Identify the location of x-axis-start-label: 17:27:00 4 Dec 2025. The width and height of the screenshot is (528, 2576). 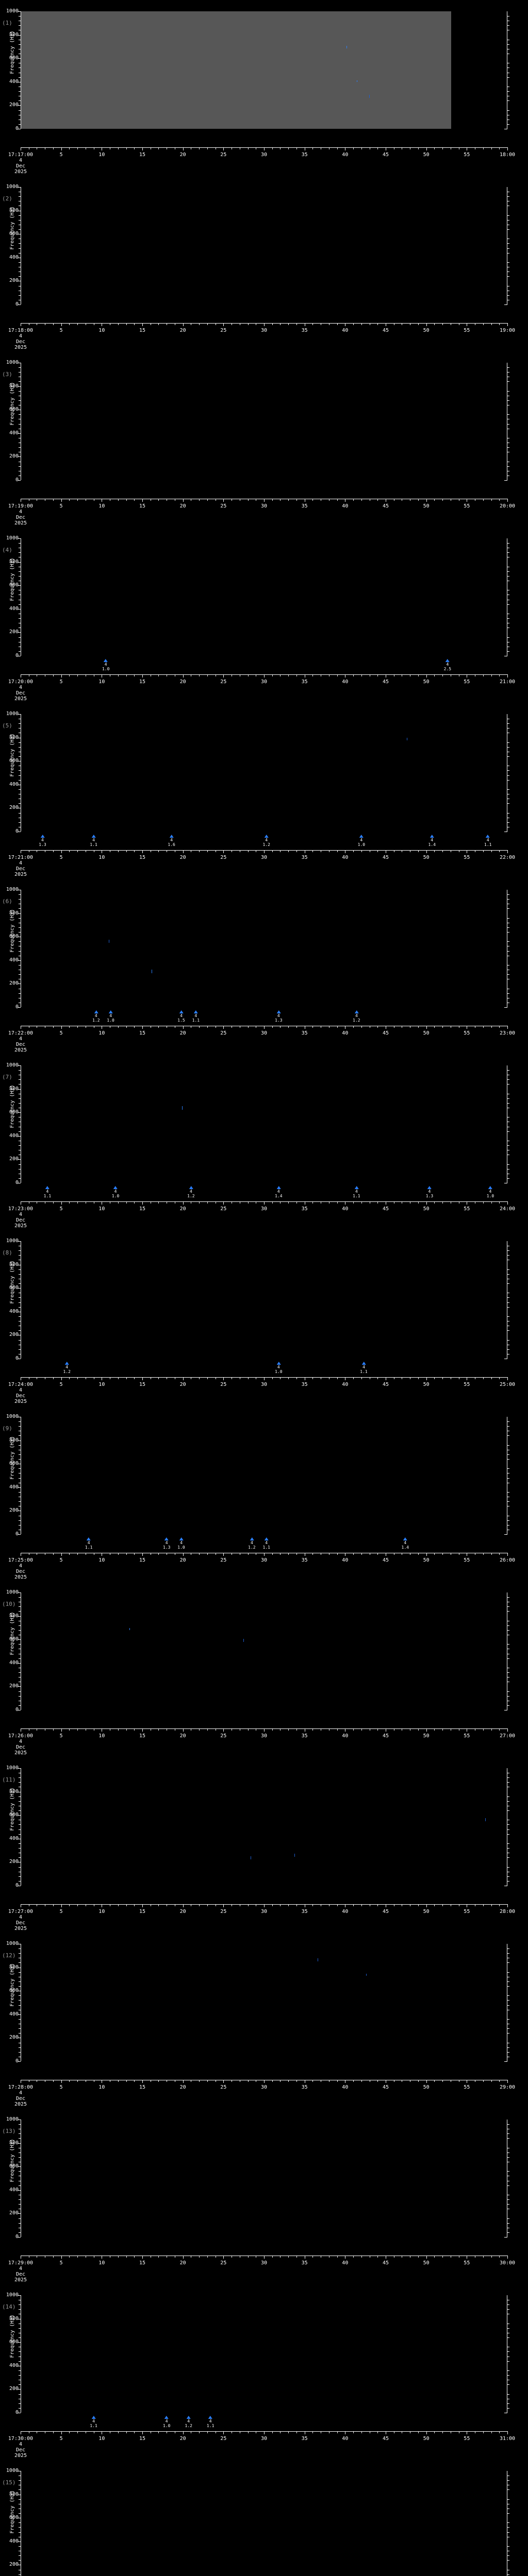
(20, 1920).